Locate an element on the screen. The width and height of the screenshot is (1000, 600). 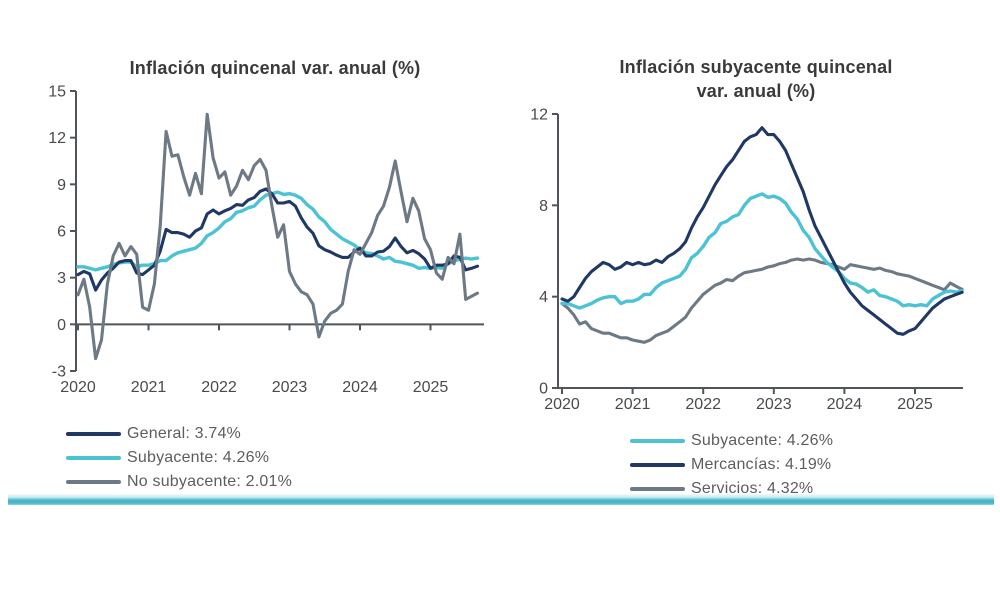
series-line-servicios is located at coordinates (762, 300).